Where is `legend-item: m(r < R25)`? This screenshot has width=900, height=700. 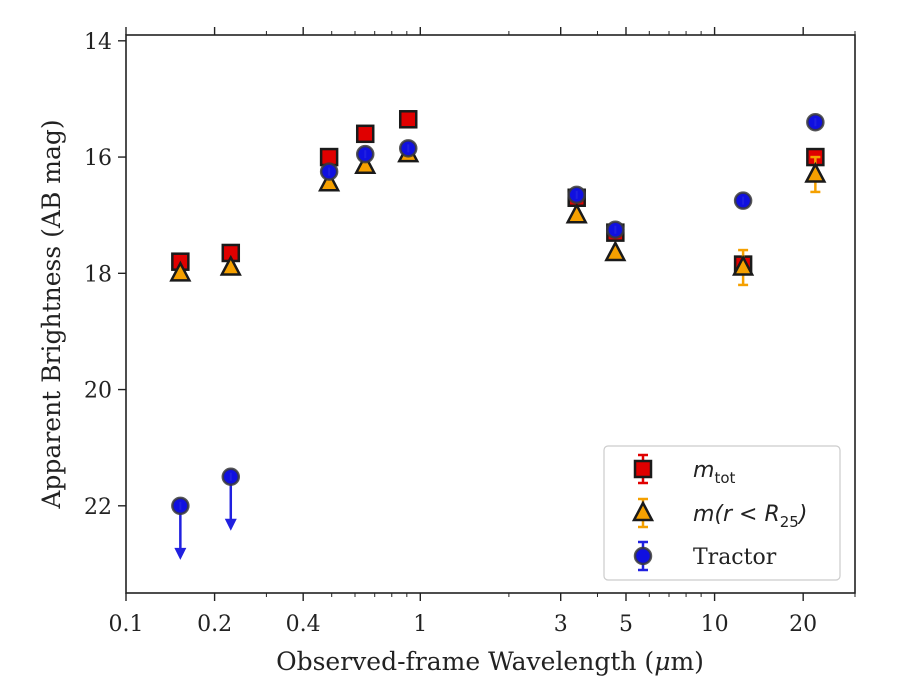 legend-item: m(r < R25) is located at coordinates (719, 514).